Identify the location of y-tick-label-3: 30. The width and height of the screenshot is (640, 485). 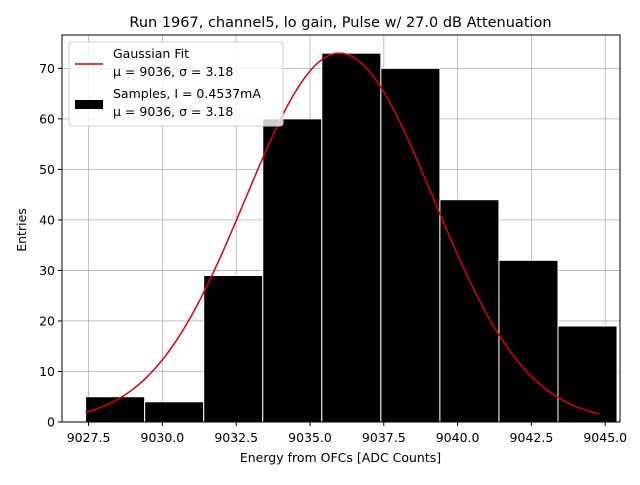
(47, 270).